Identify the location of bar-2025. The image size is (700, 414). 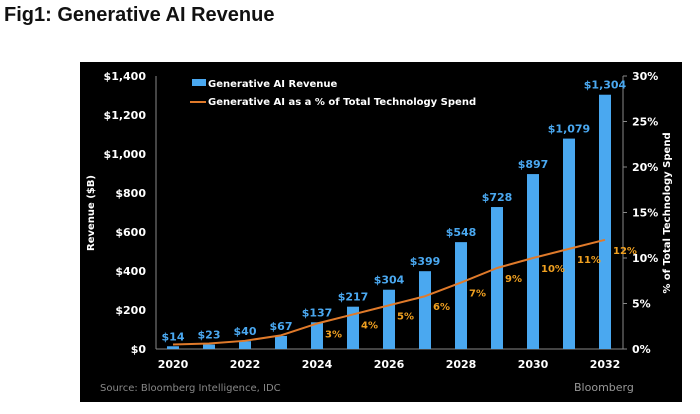
(353, 327).